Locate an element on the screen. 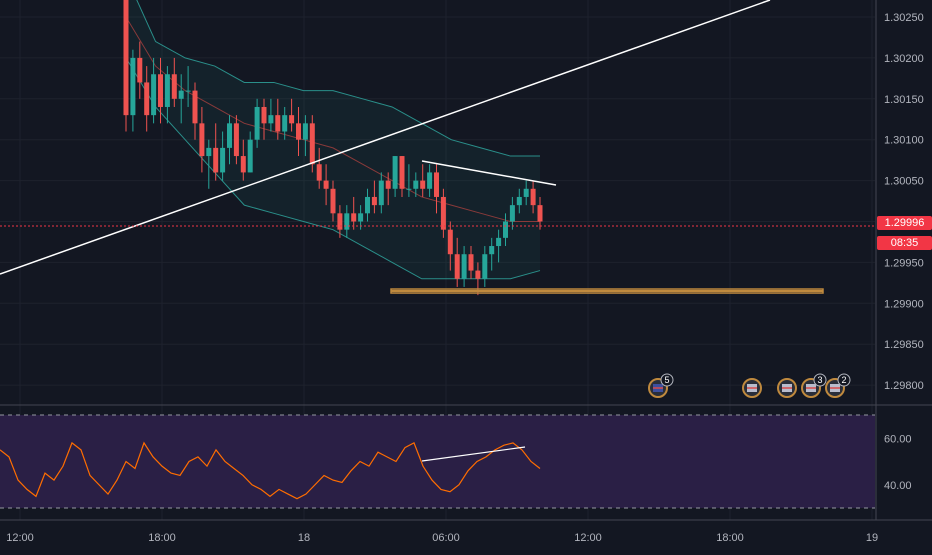 This screenshot has width=932, height=555. current-price-tag: 1.29996 is located at coordinates (904, 223).